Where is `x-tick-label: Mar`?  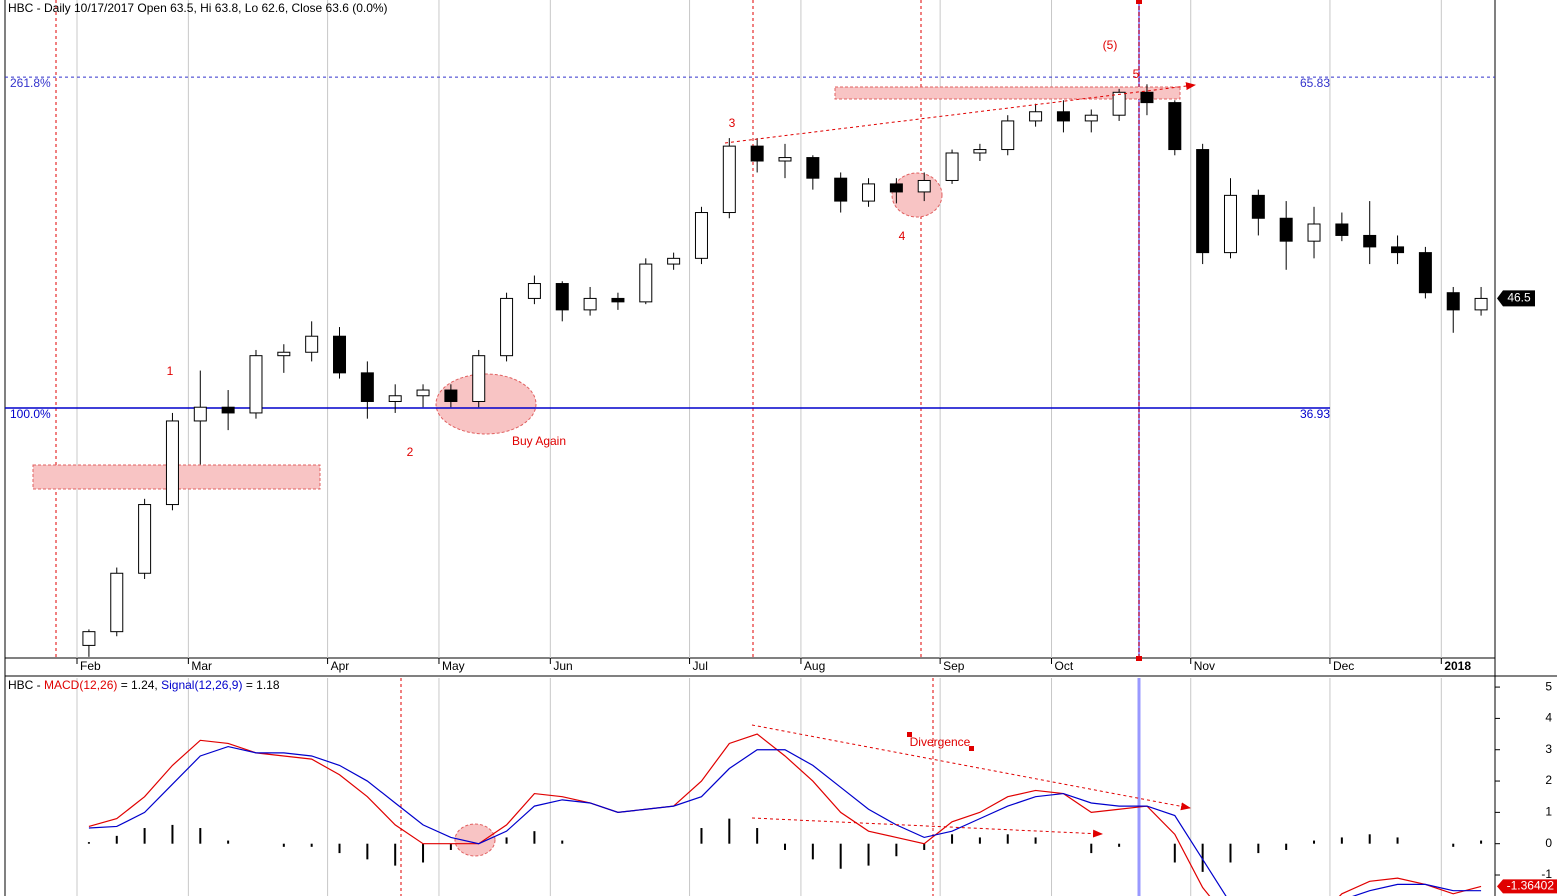 x-tick-label: Mar is located at coordinates (201, 666).